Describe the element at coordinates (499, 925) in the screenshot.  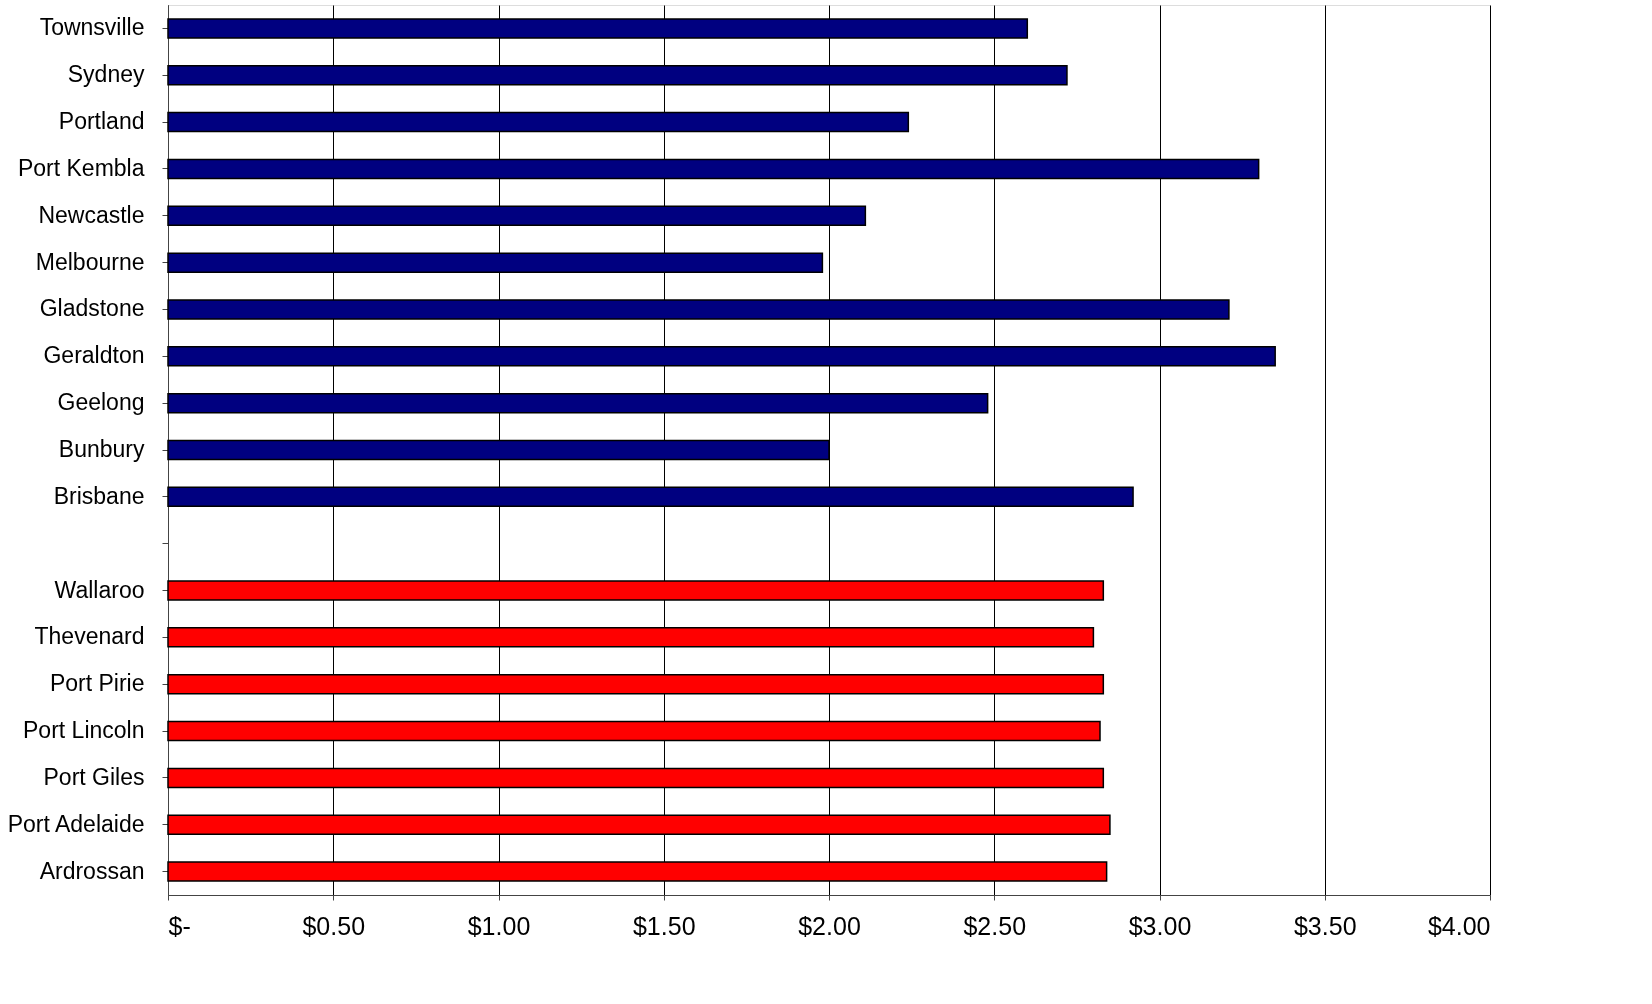
I see `x-tick-label: $1.00` at that location.